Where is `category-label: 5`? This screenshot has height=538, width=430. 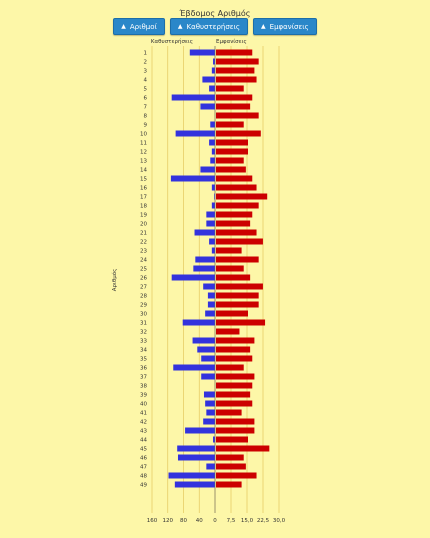 category-label: 5 is located at coordinates (146, 90).